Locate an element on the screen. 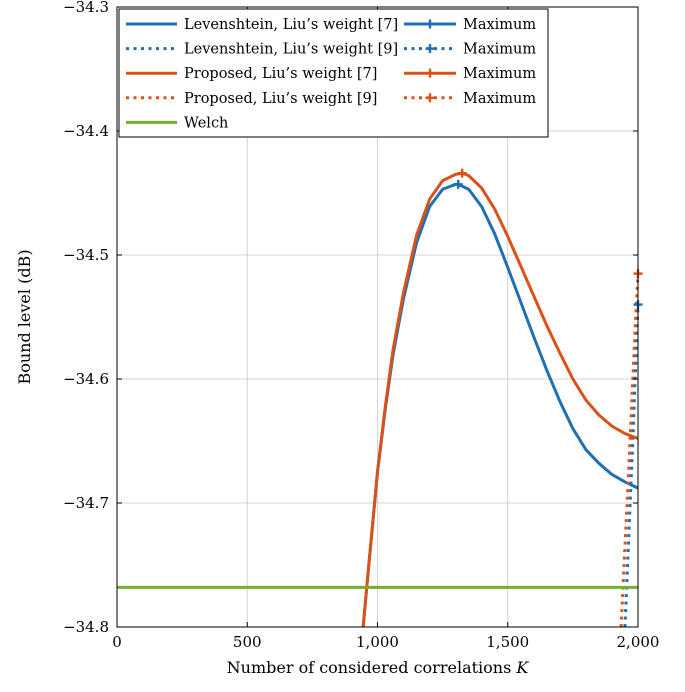  x-tick-label: 1,500 is located at coordinates (507, 642).